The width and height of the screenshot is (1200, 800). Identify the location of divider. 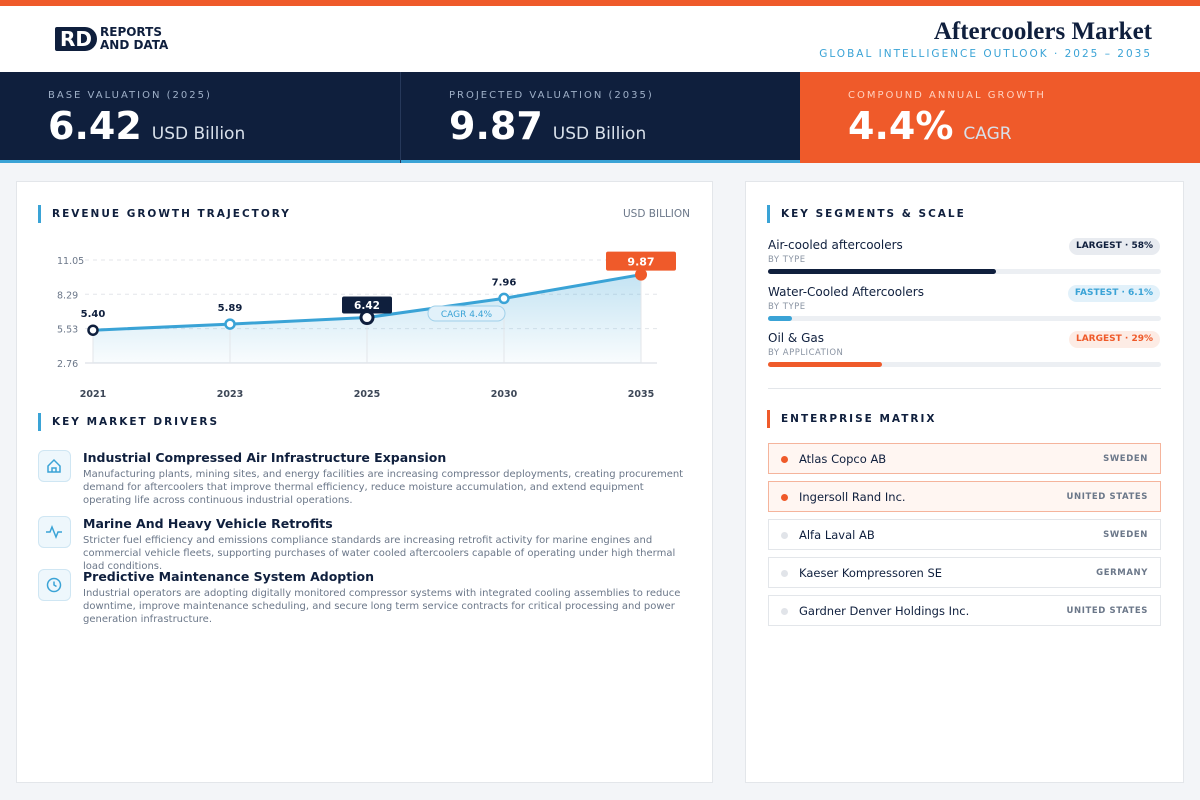
(964, 388).